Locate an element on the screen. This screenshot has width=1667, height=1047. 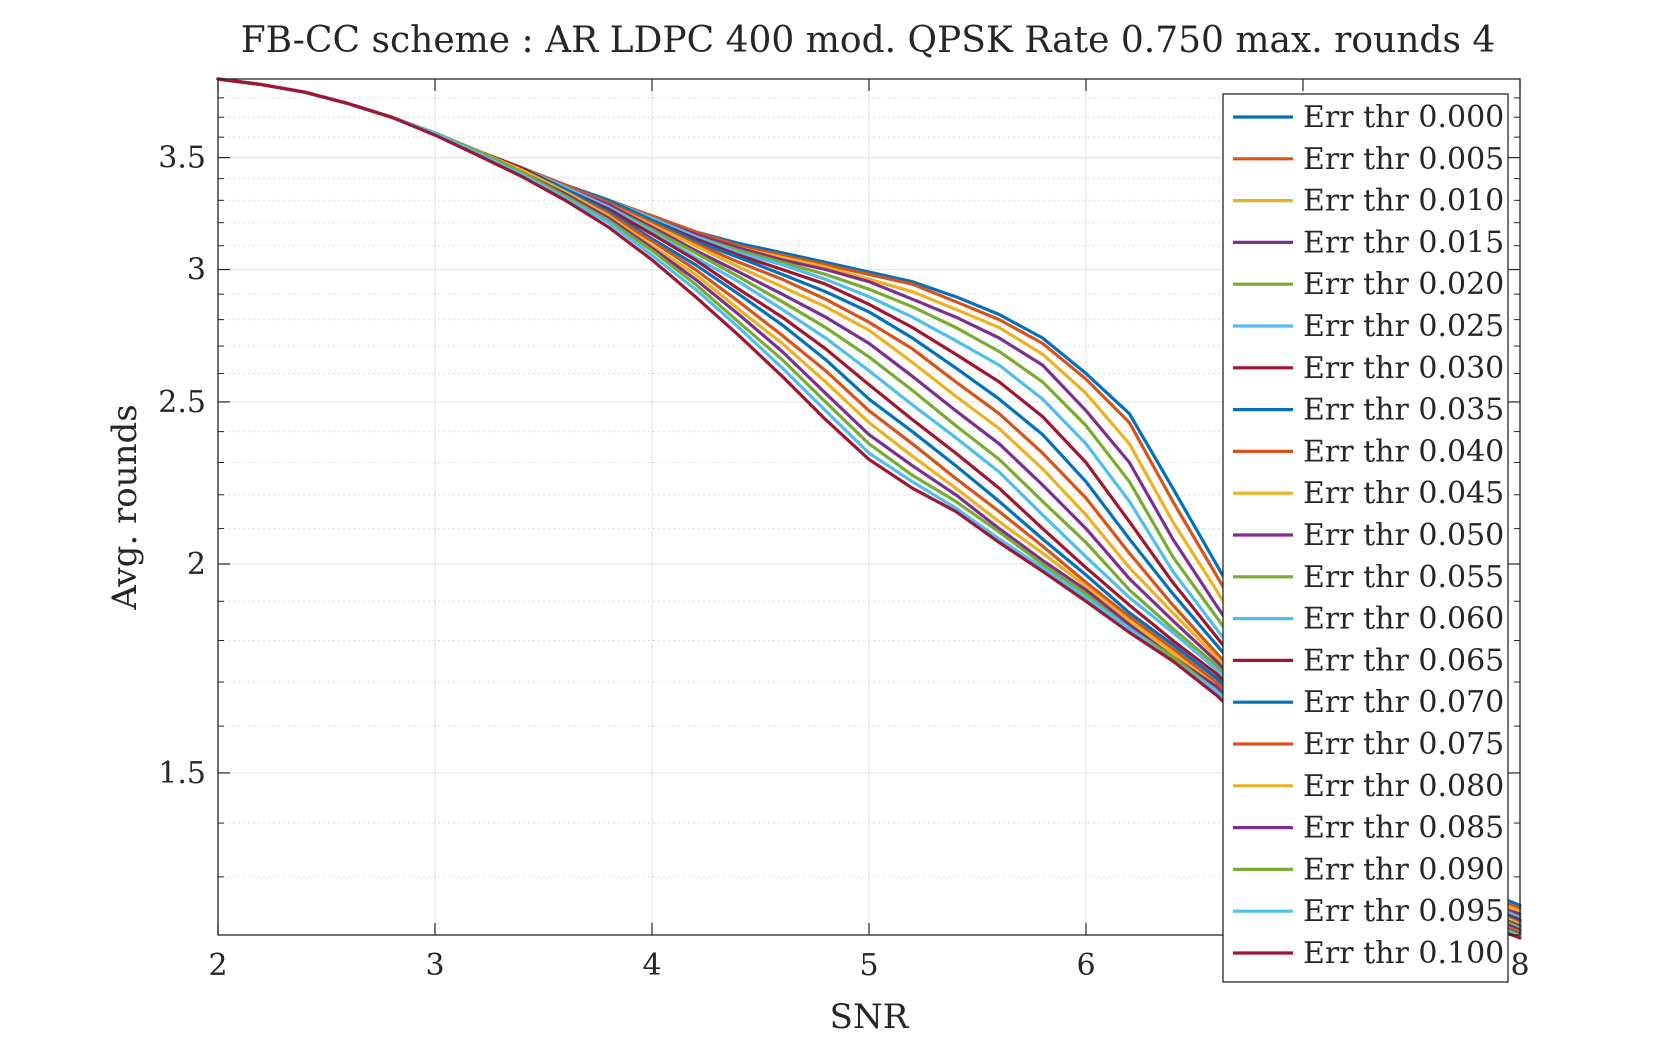
y-tick-label: 1.5 is located at coordinates (182, 773).